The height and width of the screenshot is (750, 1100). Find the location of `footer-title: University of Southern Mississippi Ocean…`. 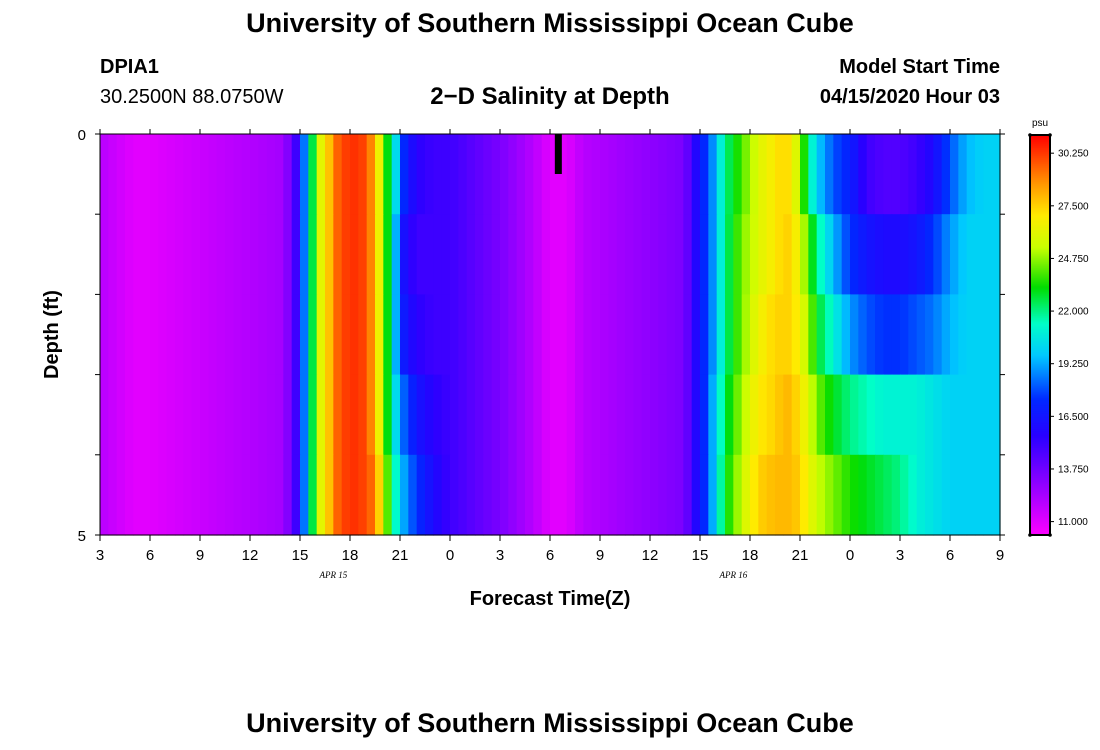

footer-title: University of Southern Mississippi Ocean… is located at coordinates (550, 723).